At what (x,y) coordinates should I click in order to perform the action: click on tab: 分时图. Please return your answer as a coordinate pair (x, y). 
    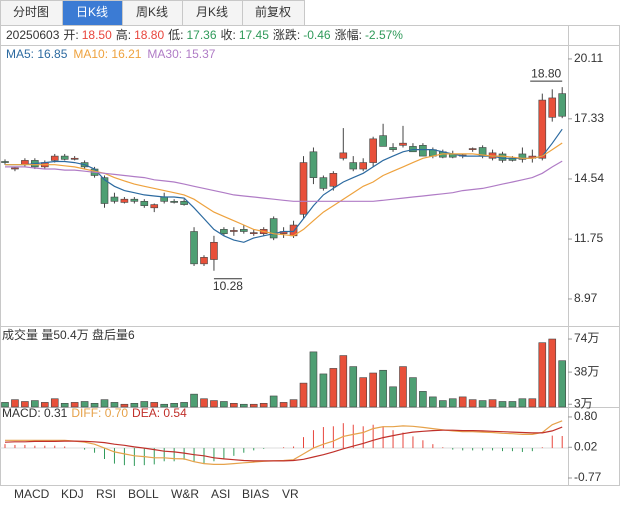
    Looking at the image, I should click on (31, 13).